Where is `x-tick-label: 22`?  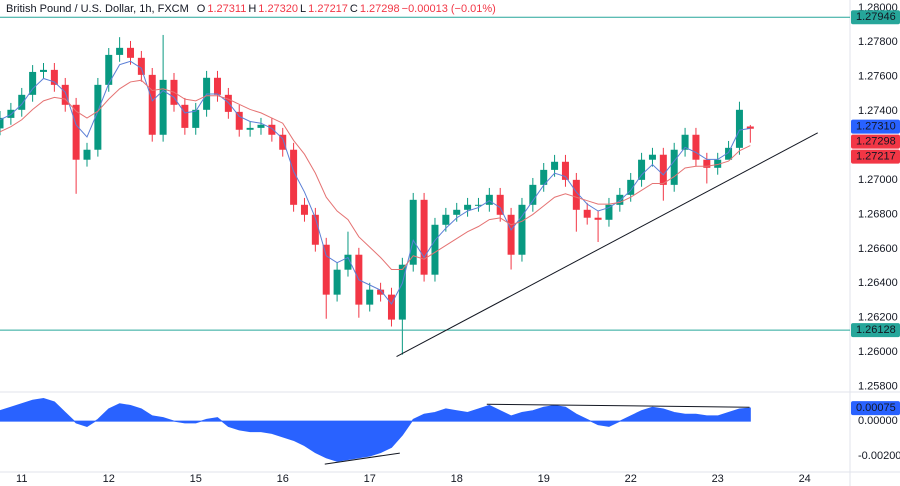
x-tick-label: 22 is located at coordinates (631, 479).